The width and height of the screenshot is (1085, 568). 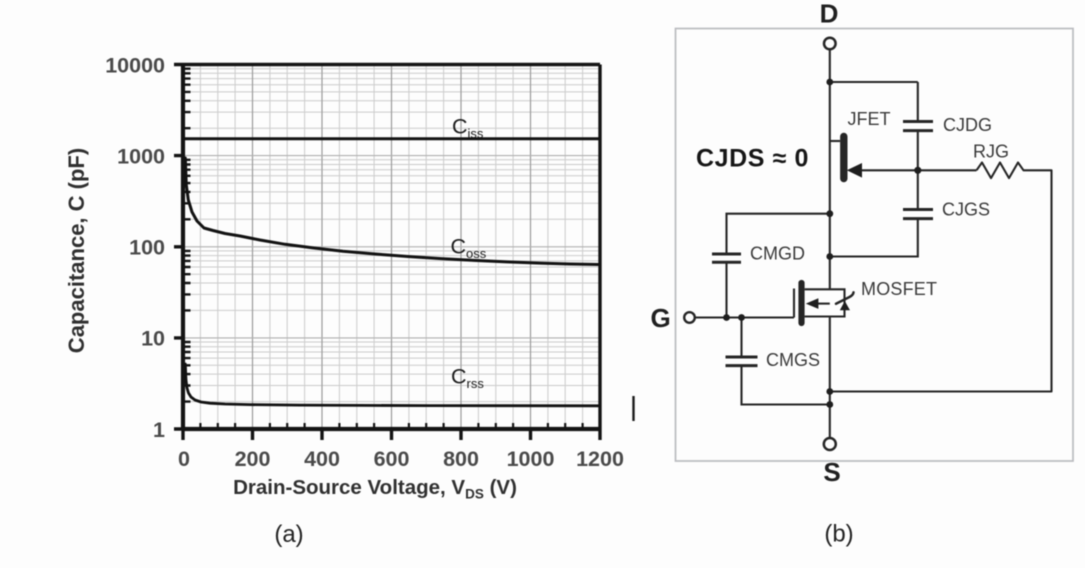 What do you see at coordinates (991, 152) in the screenshot?
I see `svg-text: RJG` at bounding box center [991, 152].